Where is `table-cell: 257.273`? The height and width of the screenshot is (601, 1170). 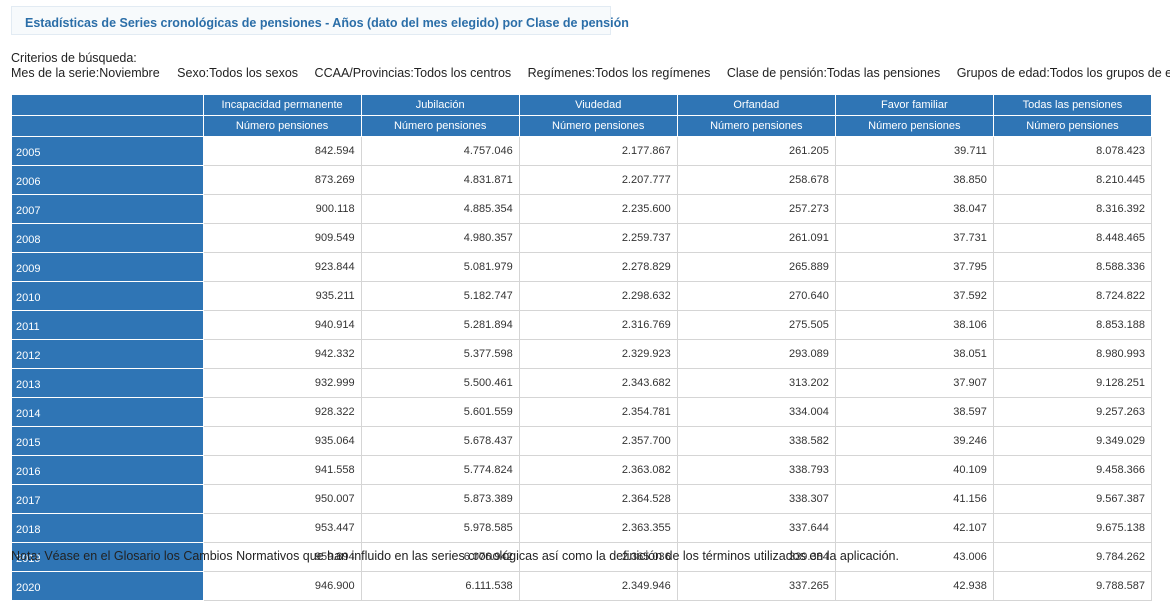 table-cell: 257.273 is located at coordinates (756, 209).